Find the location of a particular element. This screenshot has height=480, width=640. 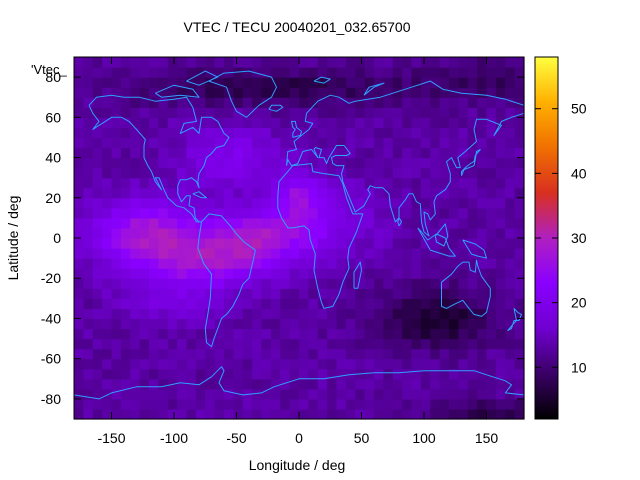

coastline-ellesmere is located at coordinates (202, 78).